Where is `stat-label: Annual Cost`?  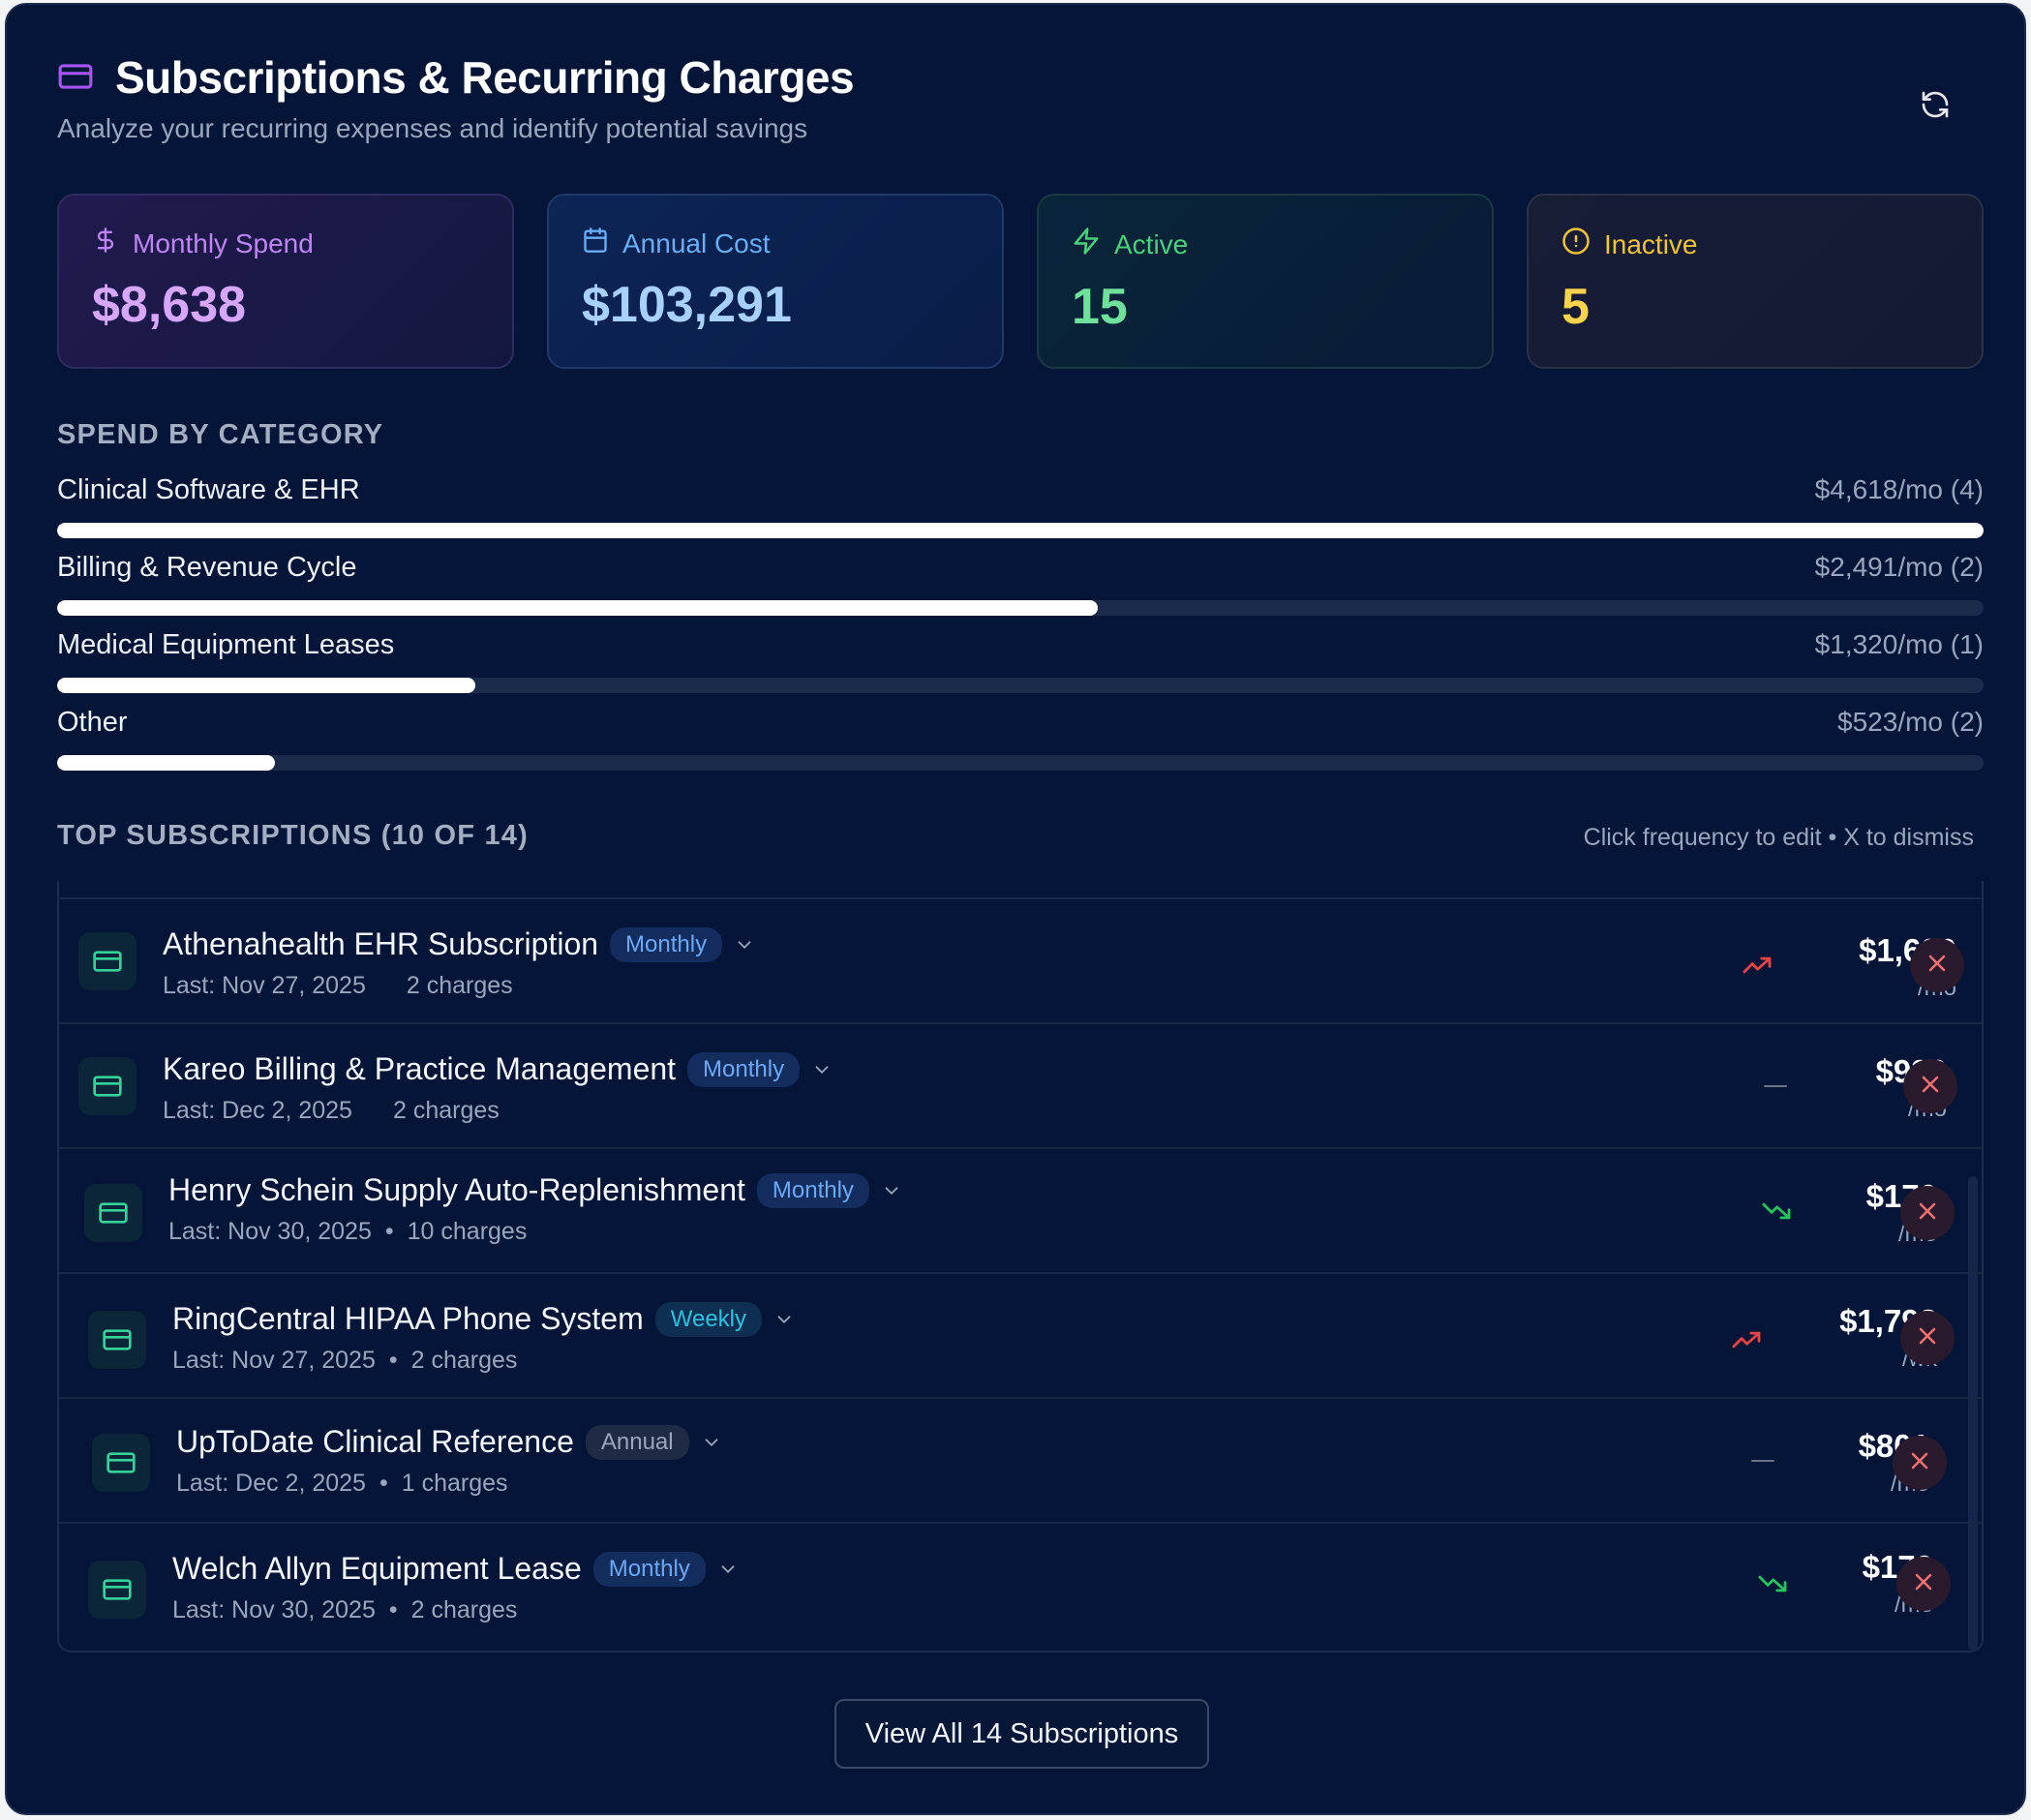
stat-label: Annual Cost is located at coordinates (696, 243).